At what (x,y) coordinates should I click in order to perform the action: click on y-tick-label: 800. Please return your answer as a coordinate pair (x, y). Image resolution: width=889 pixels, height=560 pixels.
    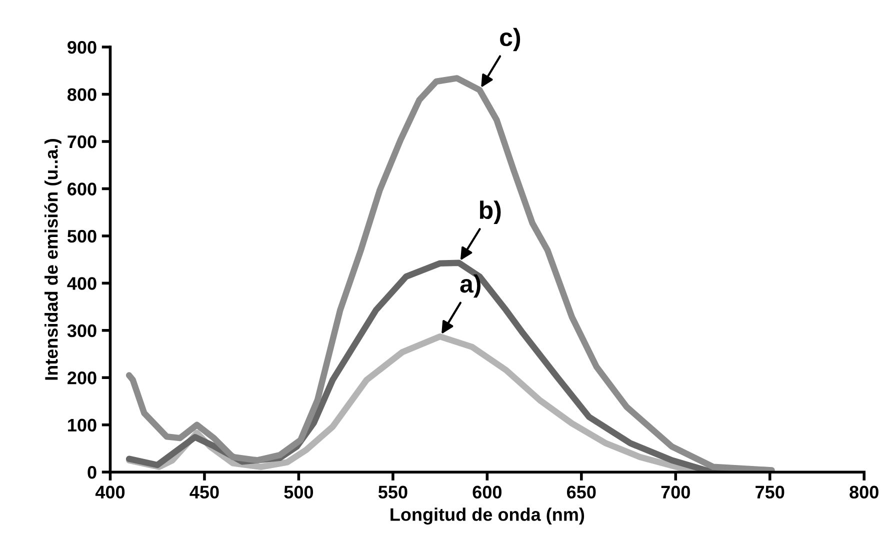
    Looking at the image, I should click on (81, 94).